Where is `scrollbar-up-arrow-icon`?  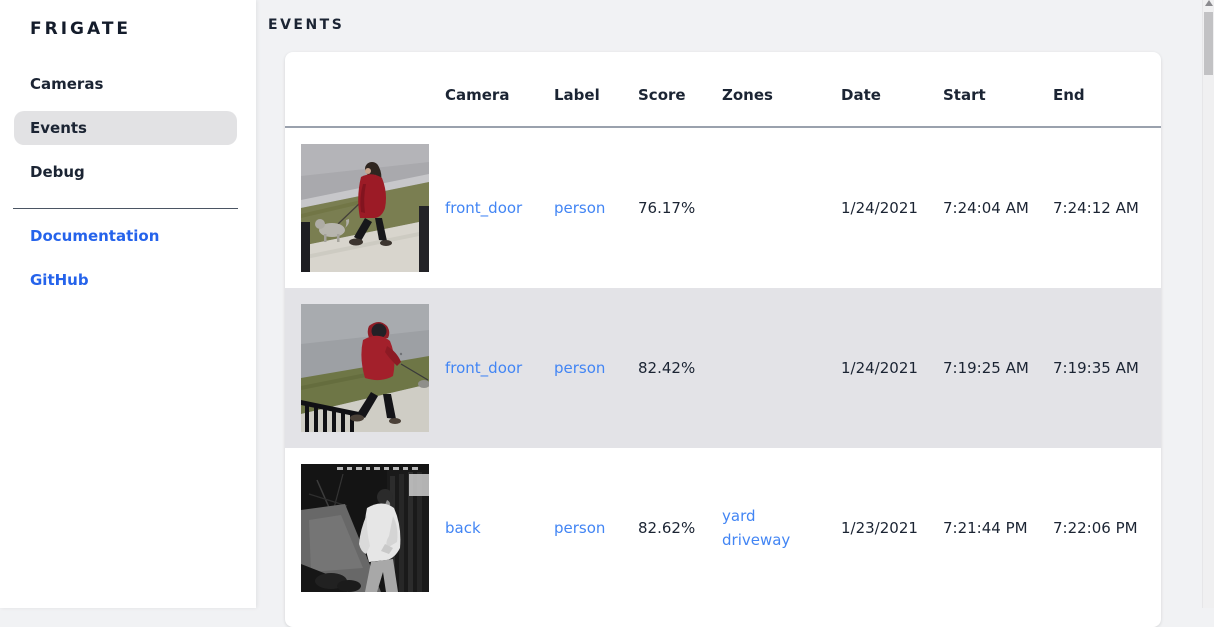 scrollbar-up-arrow-icon is located at coordinates (1209, 3).